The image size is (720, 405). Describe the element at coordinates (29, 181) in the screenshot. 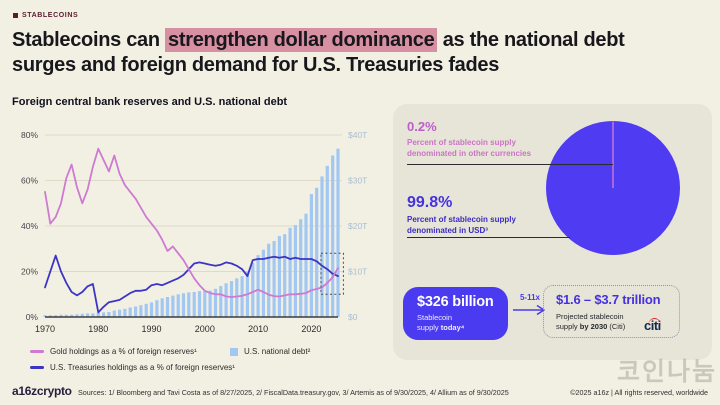

I see `svg-text: 60%` at that location.